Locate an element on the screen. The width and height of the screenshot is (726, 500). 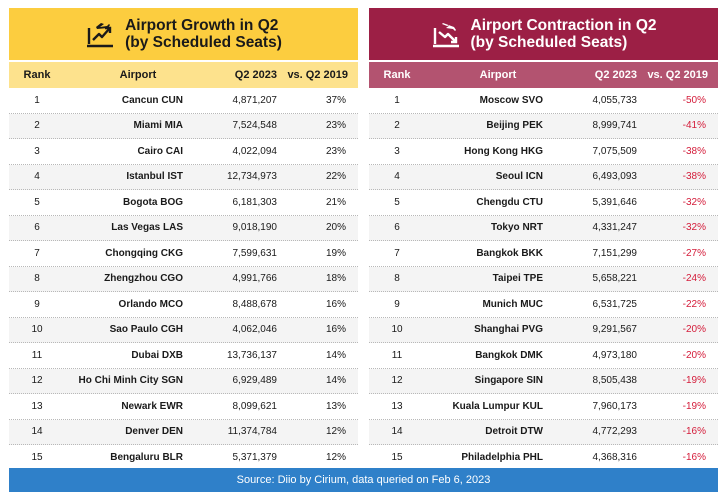
table-row: 4 Seoul ICN 6,493,093 -38% is located at coordinates (543, 177).